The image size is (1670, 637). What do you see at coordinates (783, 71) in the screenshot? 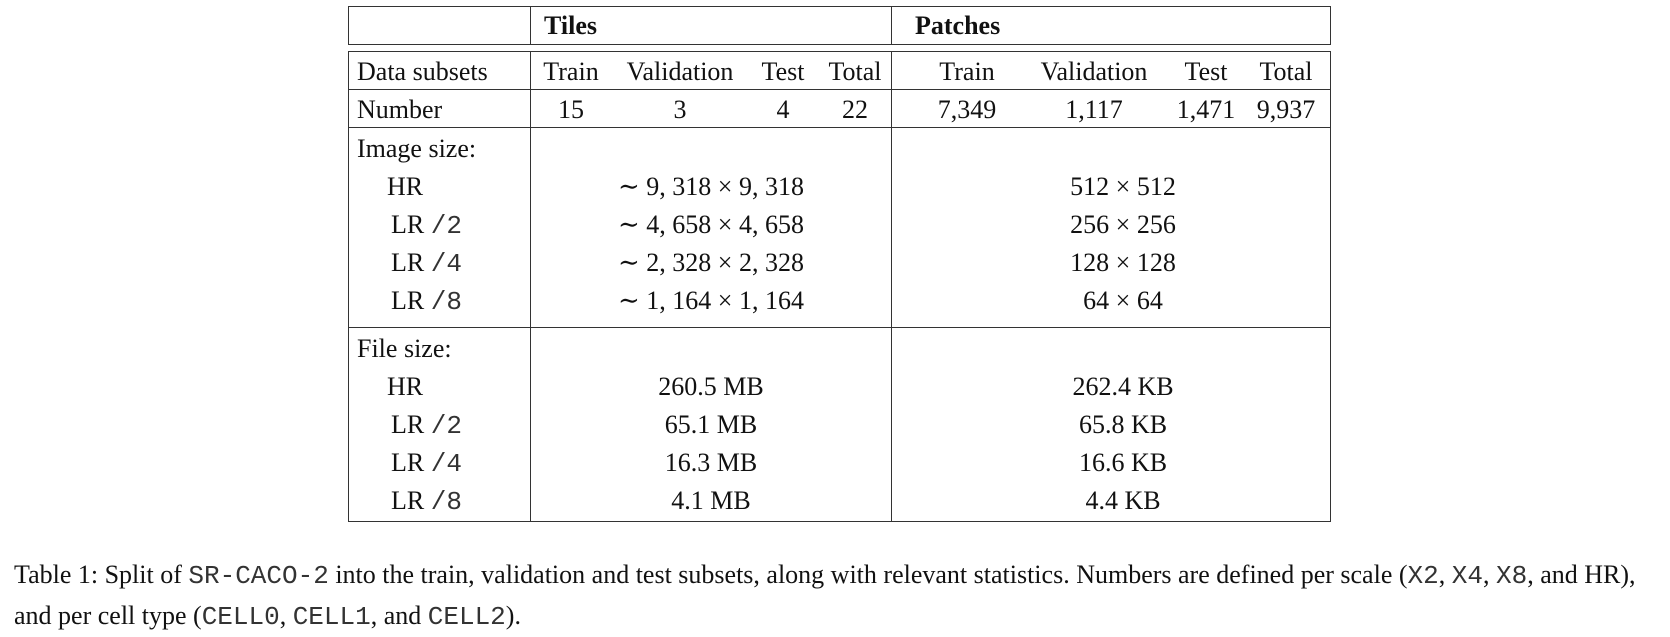
I see `tiles-col-test: Test` at bounding box center [783, 71].